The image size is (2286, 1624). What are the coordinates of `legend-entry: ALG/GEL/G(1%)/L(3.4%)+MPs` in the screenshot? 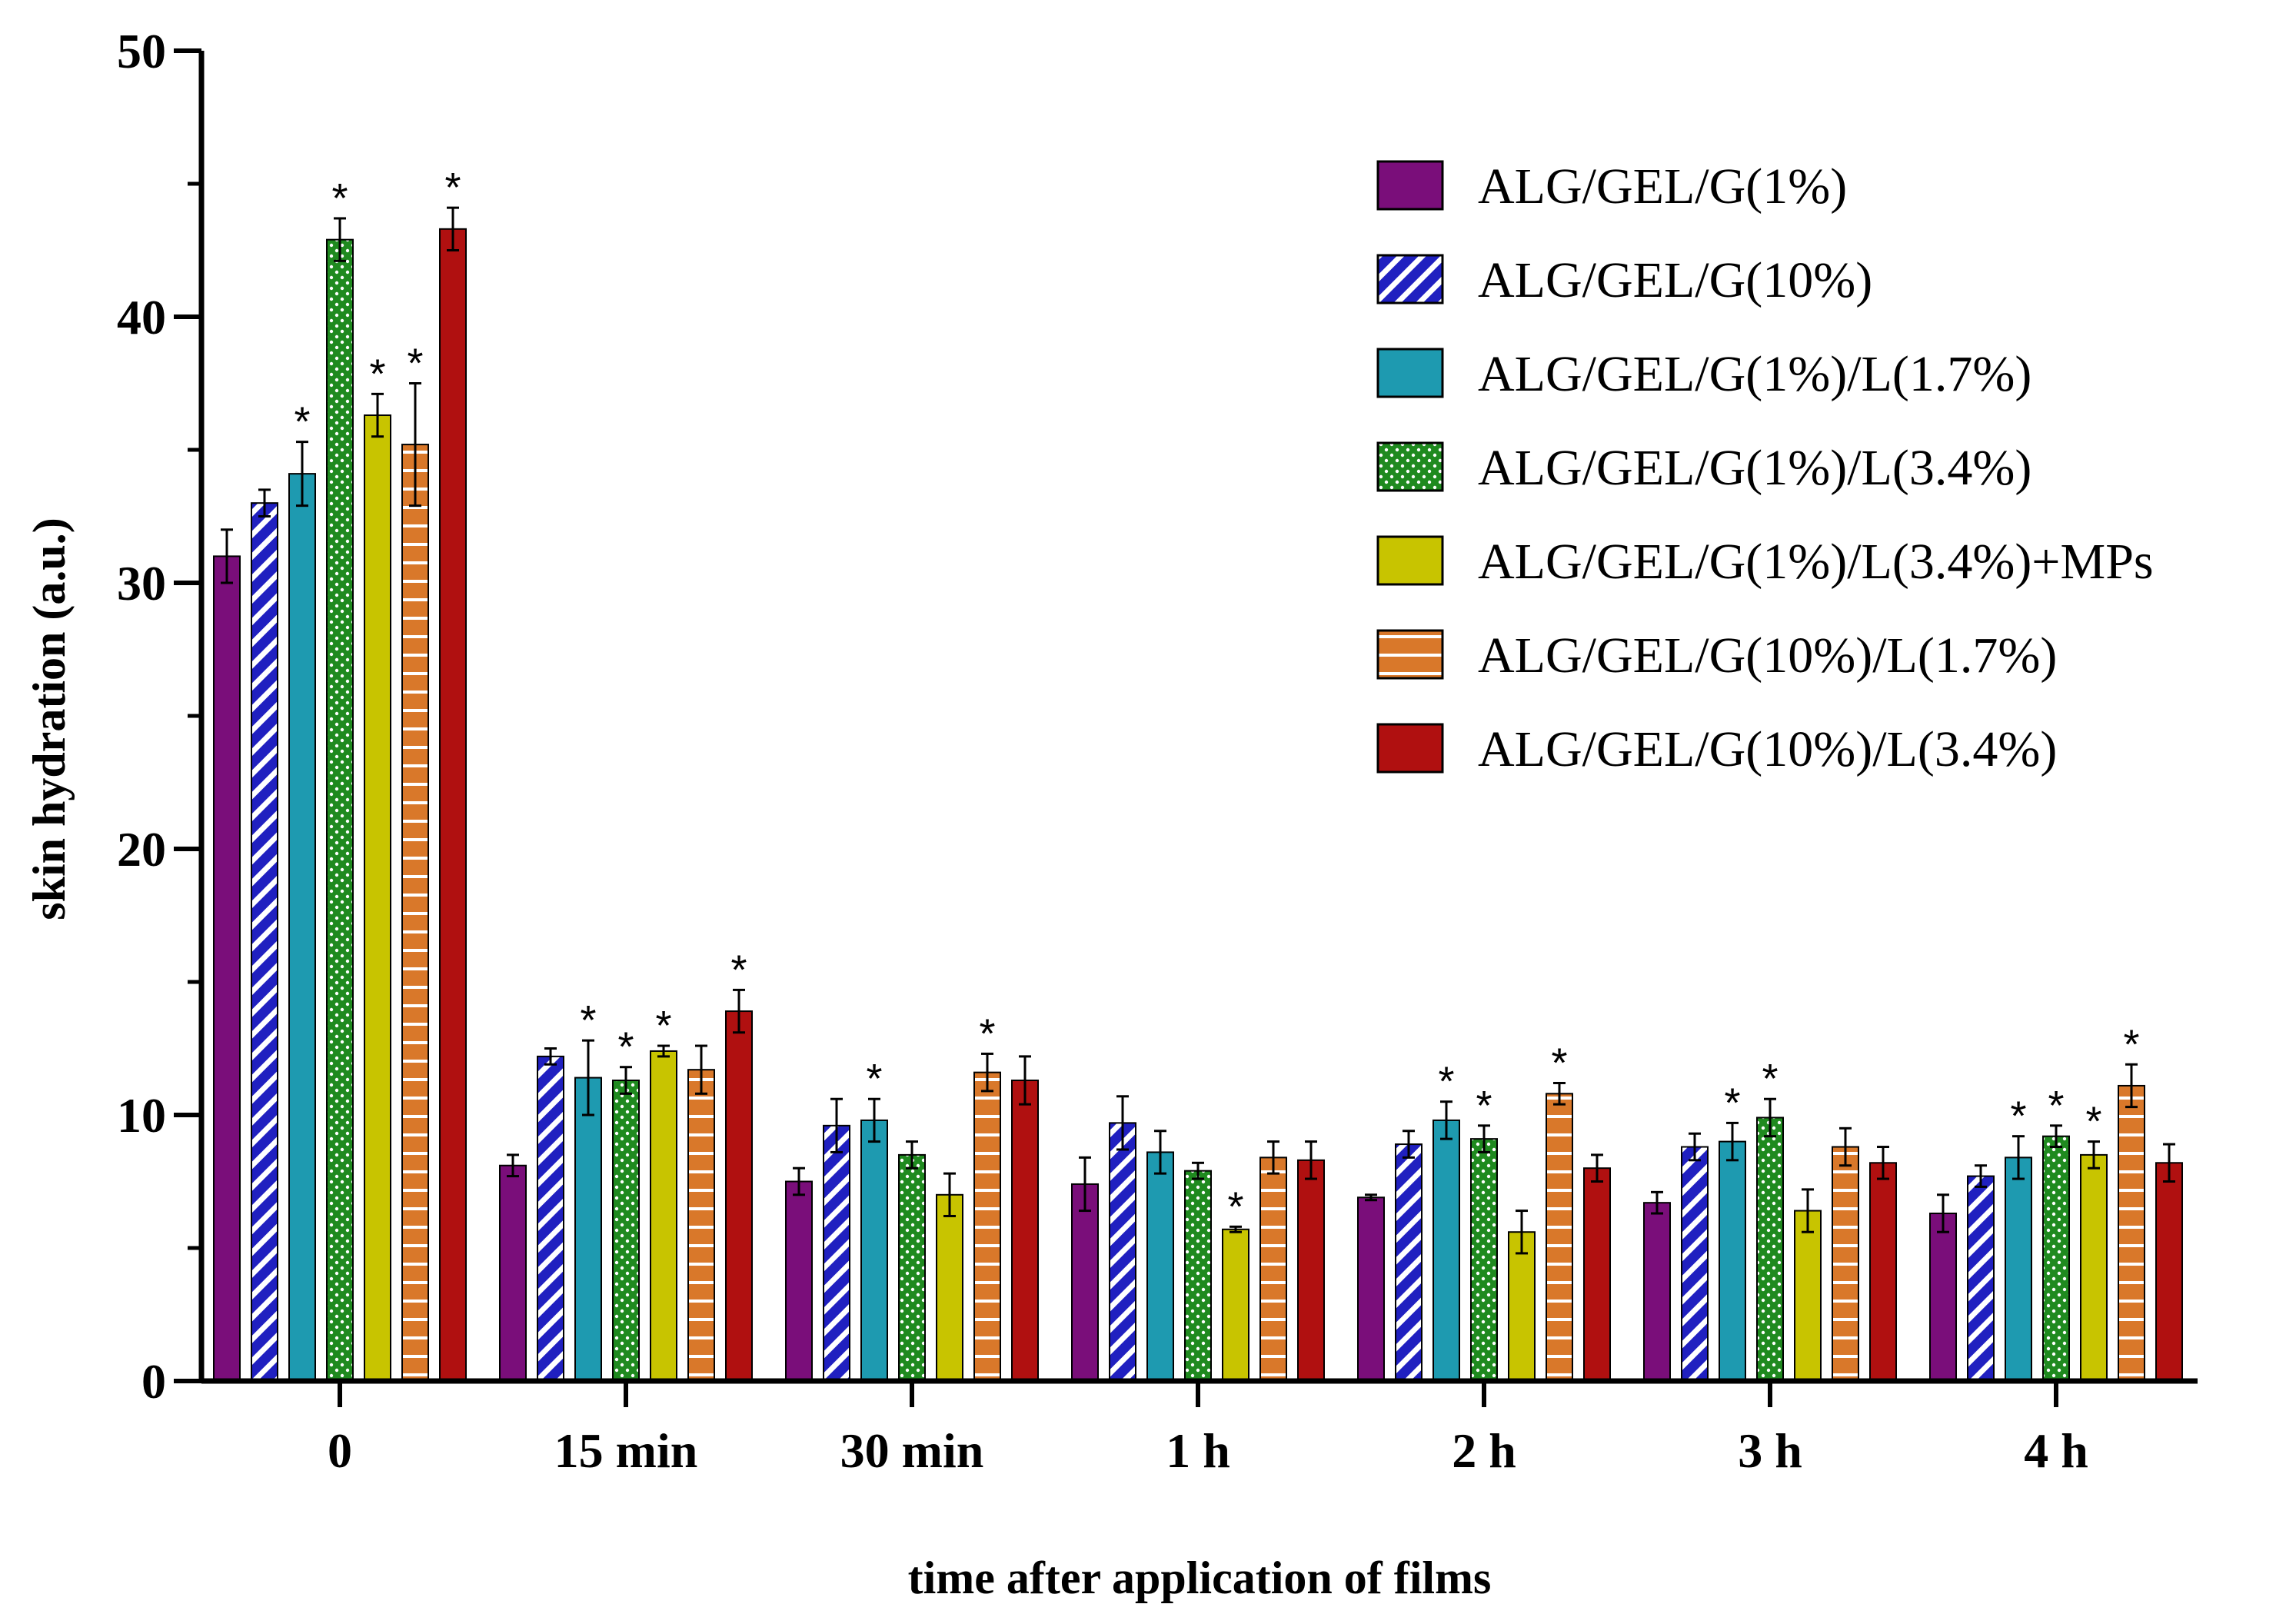 It's located at (1765, 562).